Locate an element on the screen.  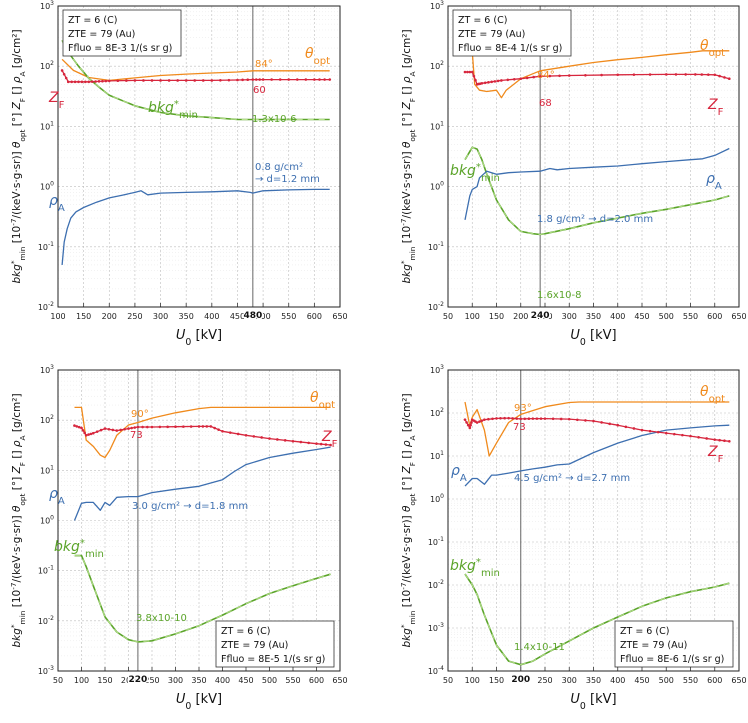
annotation-rho: 1.8 g/cm² → d=2.0 mm is located at coordinates (595, 219).